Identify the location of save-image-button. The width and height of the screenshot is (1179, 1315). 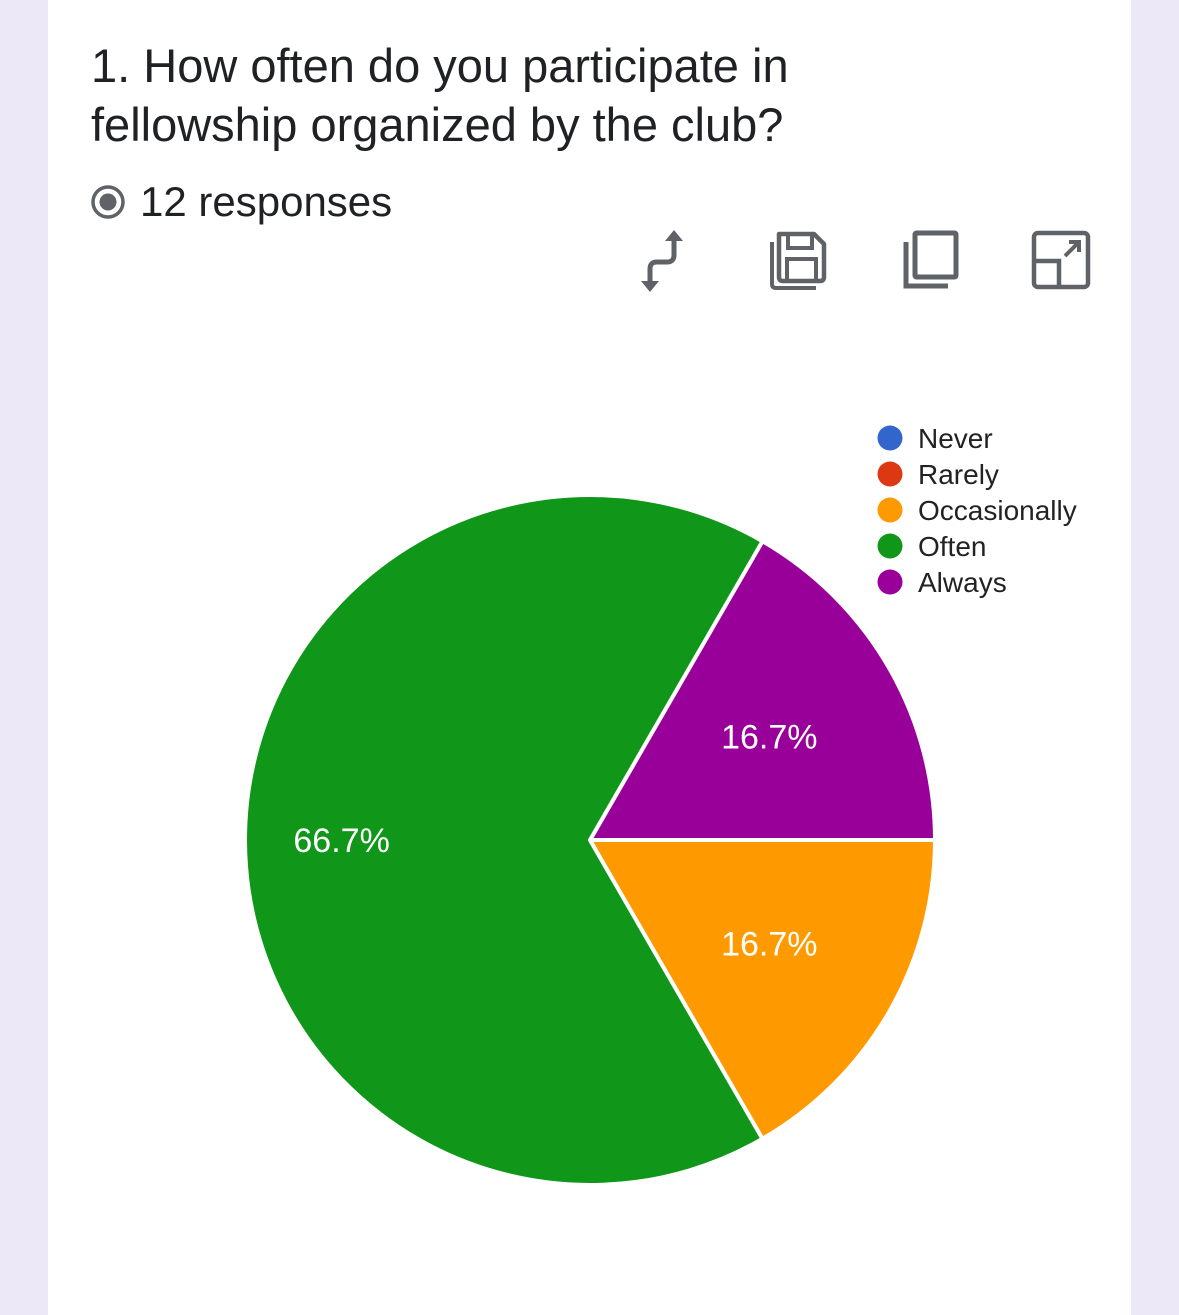
(798, 260).